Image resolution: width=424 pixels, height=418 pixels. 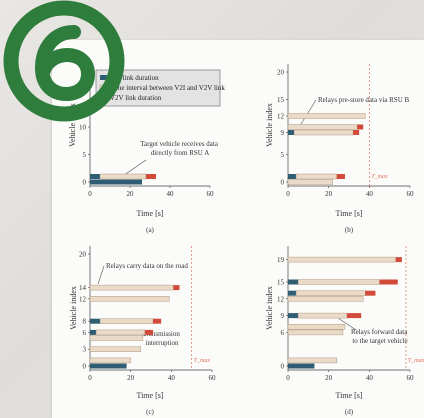 What do you see at coordinates (213, 378) in the screenshot?
I see `panel-c-x-tick-label: 60` at bounding box center [213, 378].